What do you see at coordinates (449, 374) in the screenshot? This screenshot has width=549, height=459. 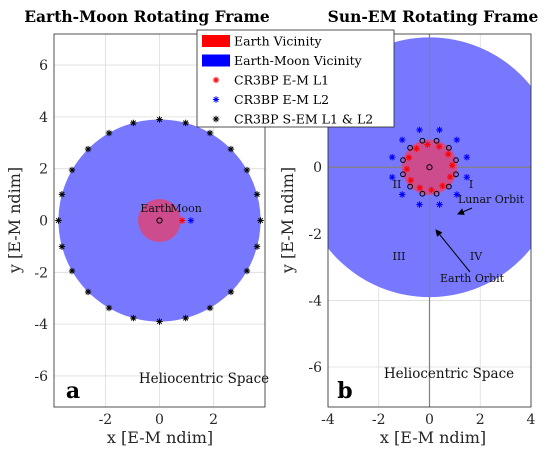 I see `panel-b-heliocentric-label: Heliocentric Space` at bounding box center [449, 374].